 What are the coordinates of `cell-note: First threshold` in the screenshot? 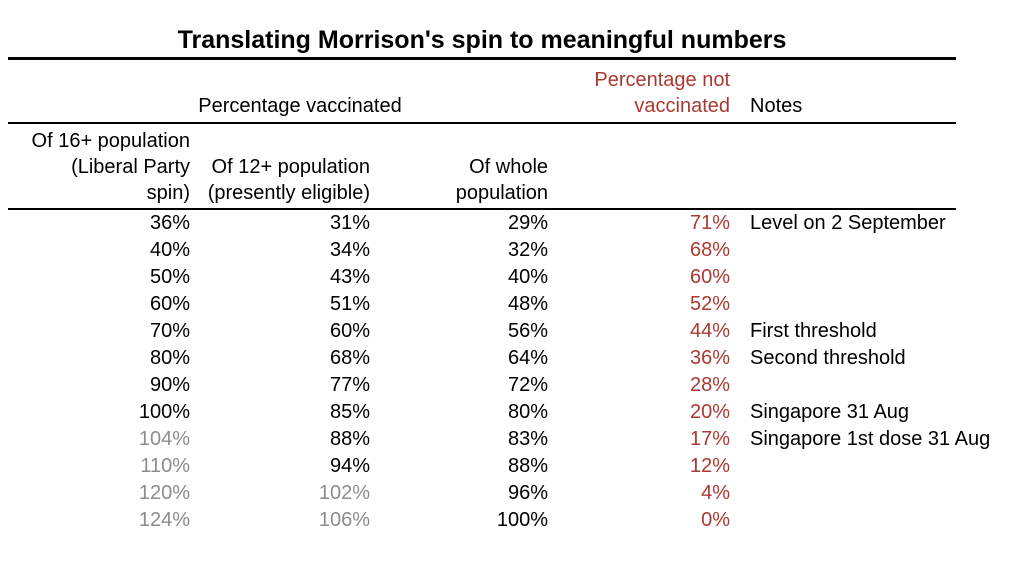 It's located at (813, 331).